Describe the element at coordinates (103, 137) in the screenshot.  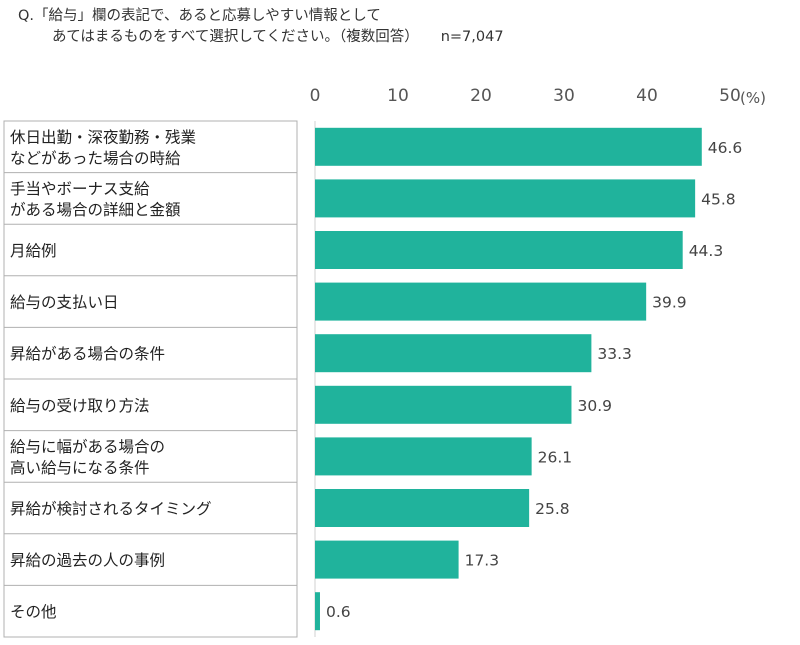
I see `category-label: 休日出勤・深夜勤務・残業` at that location.